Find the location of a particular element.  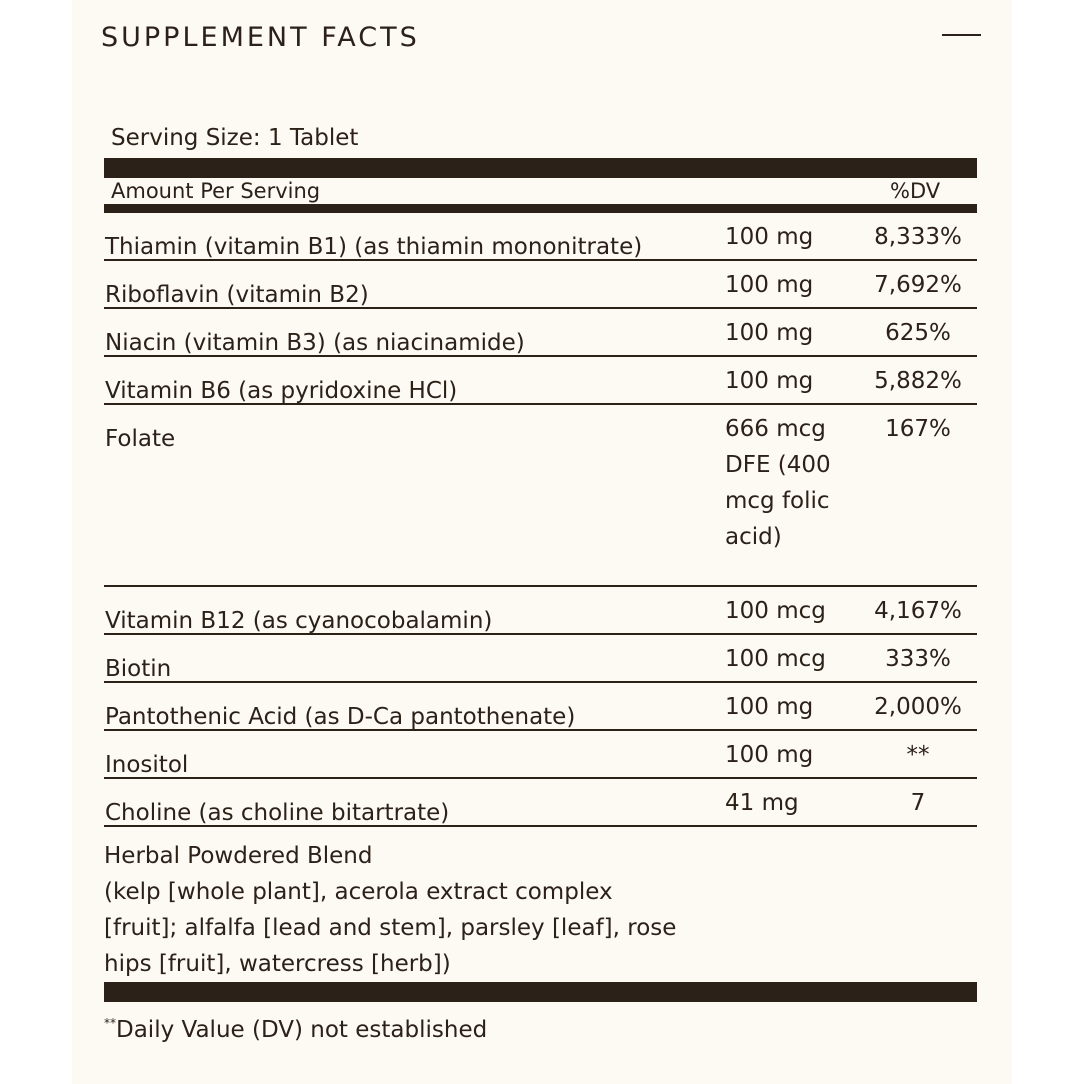

divider-medium is located at coordinates (540, 208).